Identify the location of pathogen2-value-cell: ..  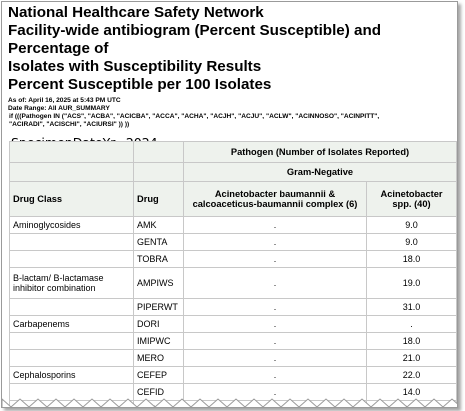
(411, 324).